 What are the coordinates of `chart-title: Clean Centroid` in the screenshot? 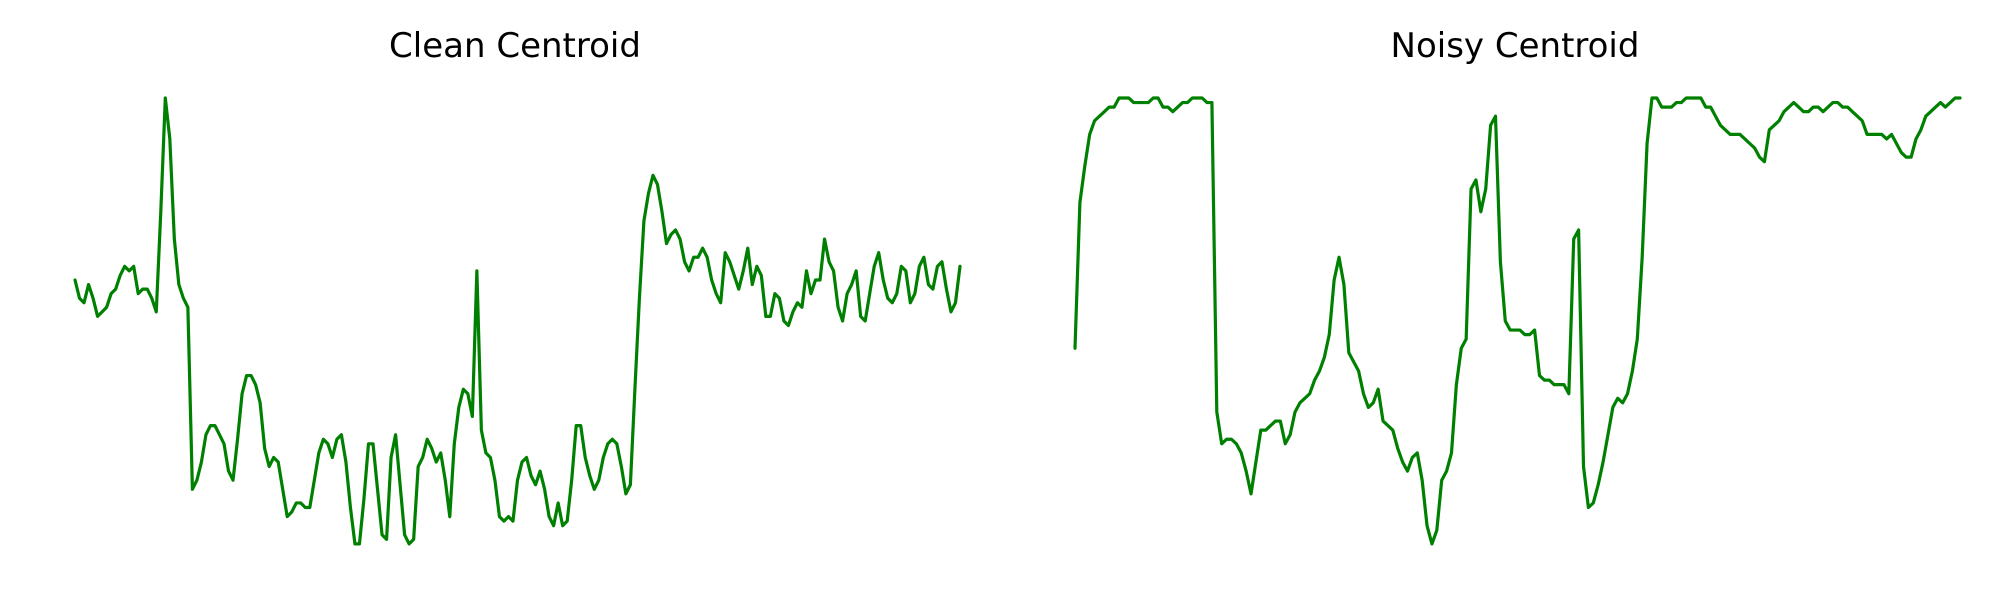 It's located at (515, 46).